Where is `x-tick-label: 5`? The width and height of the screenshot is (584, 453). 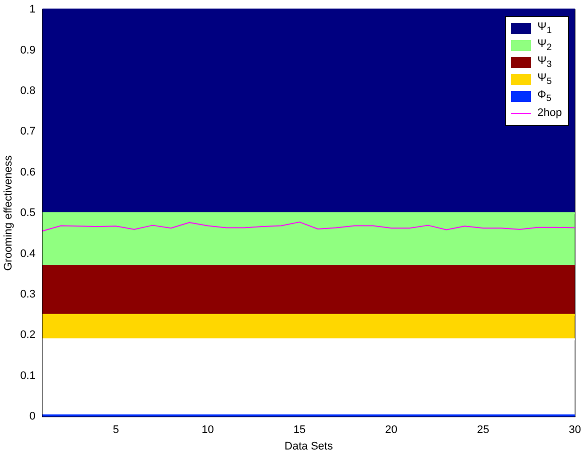 x-tick-label: 5 is located at coordinates (115, 430).